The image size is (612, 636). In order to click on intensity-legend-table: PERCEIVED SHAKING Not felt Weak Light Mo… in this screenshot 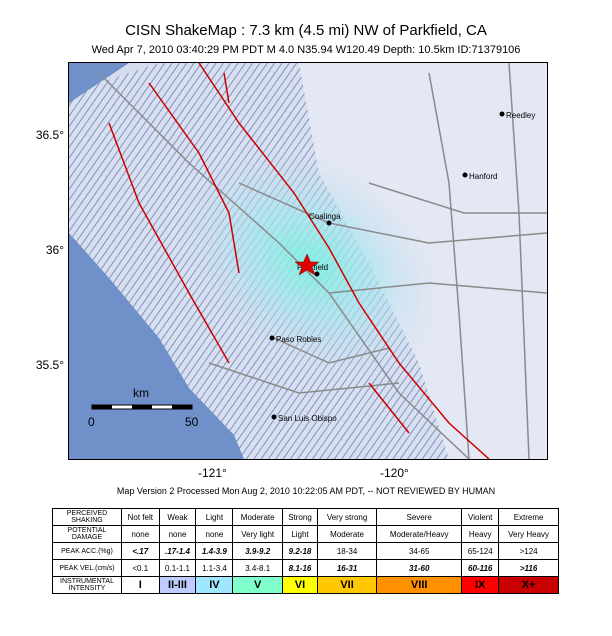, I will do `click(305, 551)`.